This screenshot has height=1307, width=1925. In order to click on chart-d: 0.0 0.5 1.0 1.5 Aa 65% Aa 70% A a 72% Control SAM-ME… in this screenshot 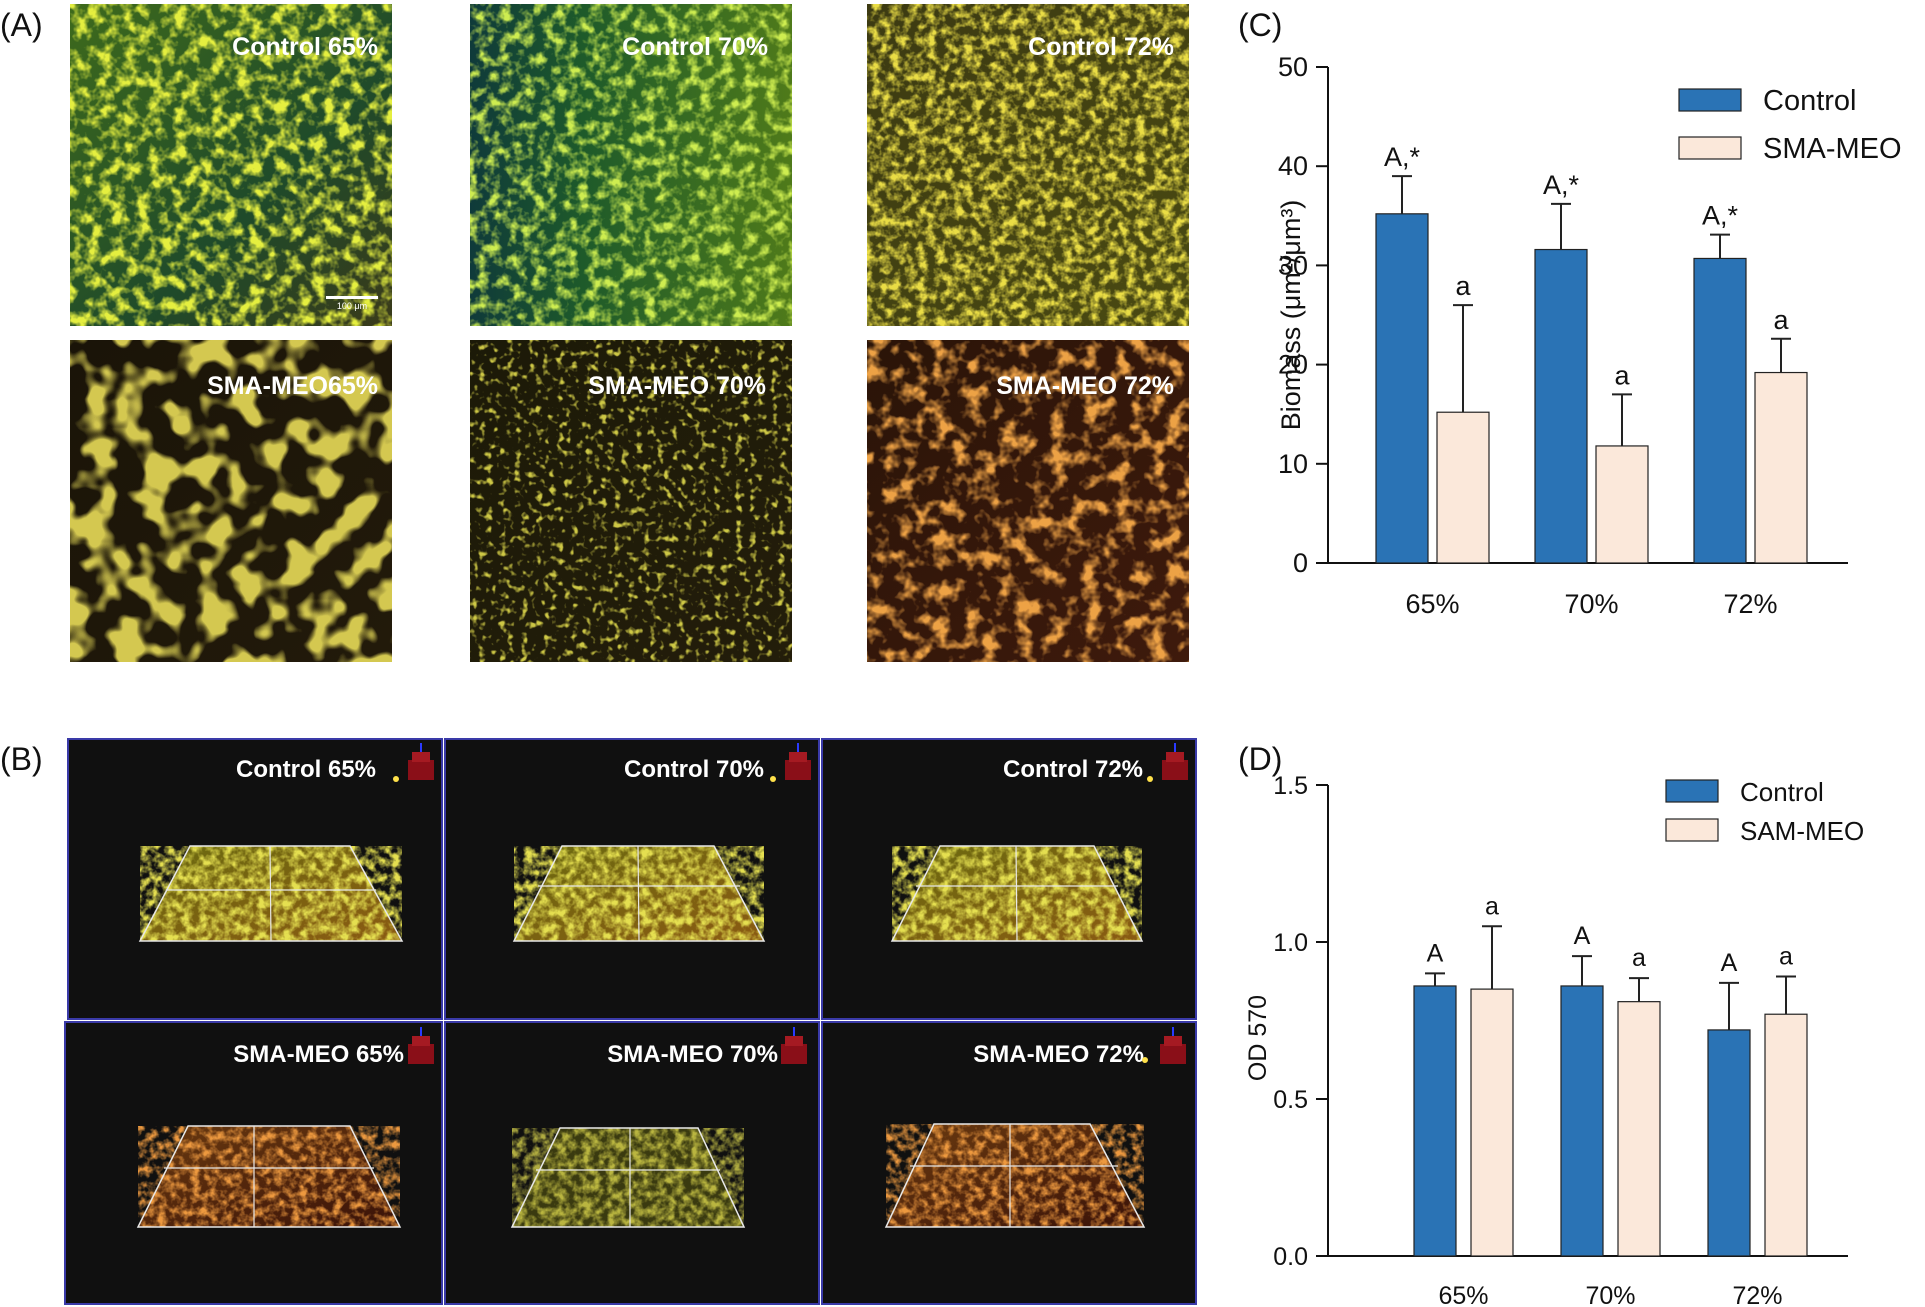, I will do `click(1554, 1039)`.